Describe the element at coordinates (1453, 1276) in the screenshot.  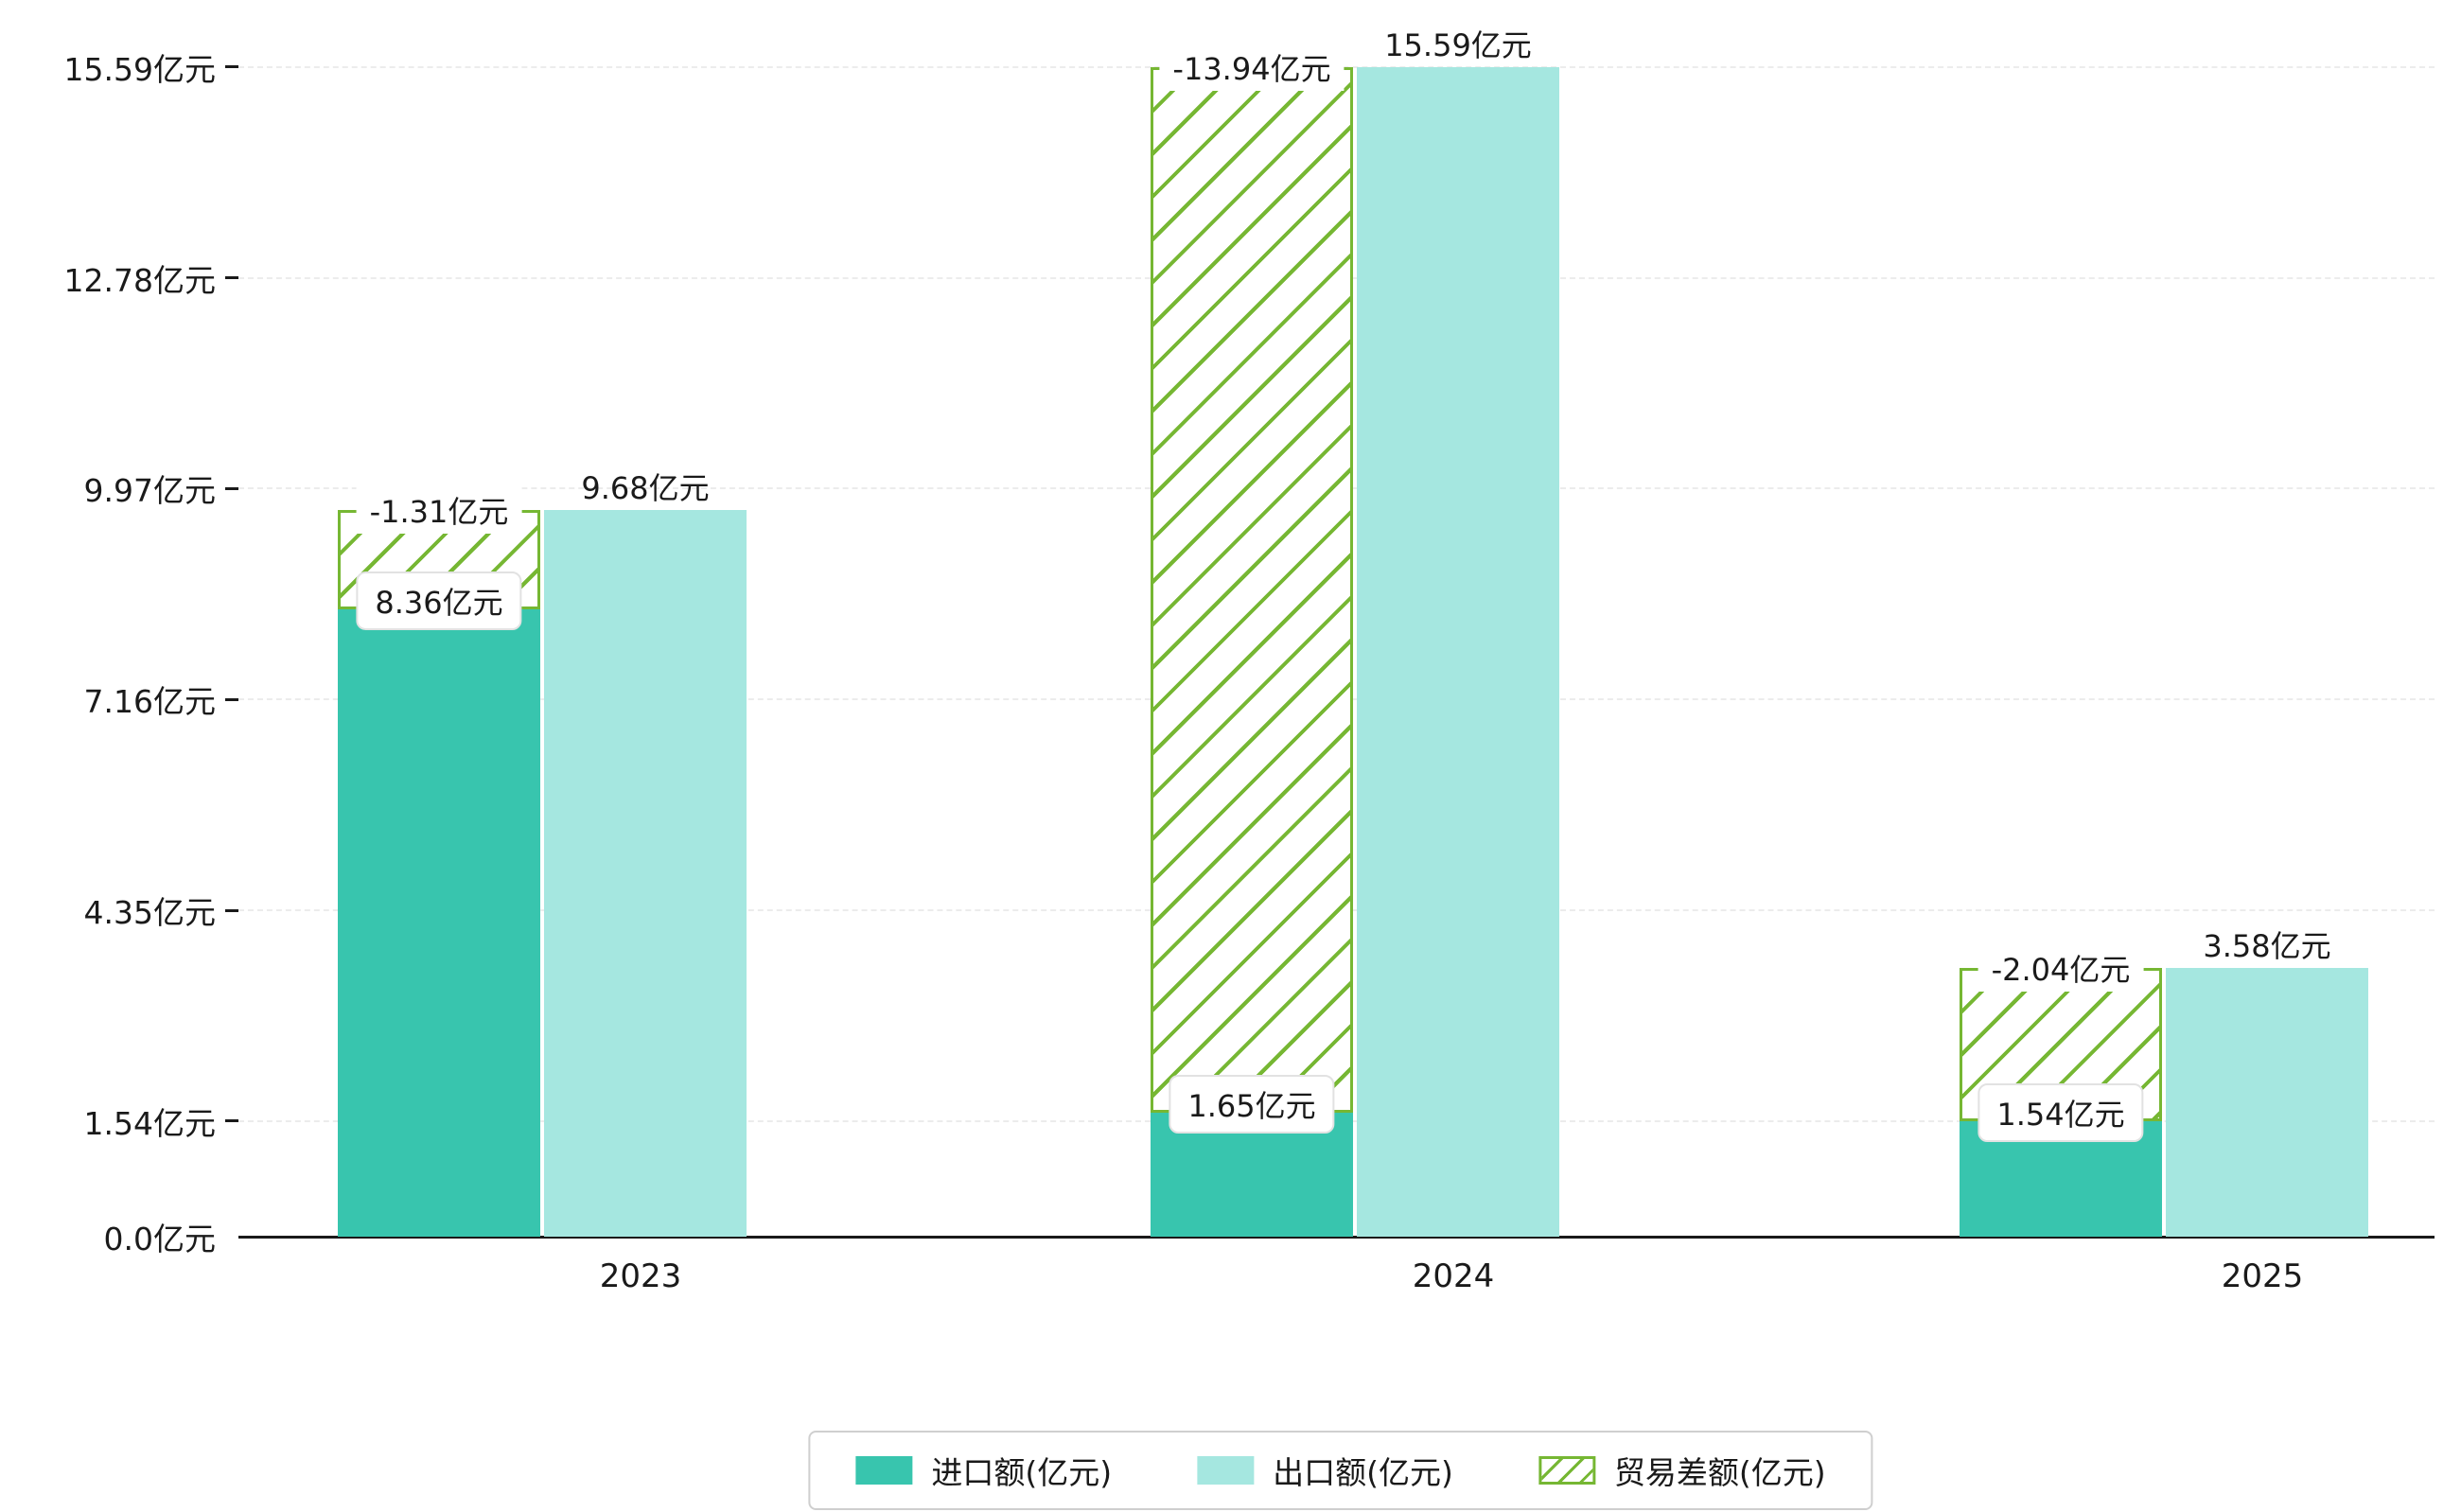
I see `x-axis-label: 2024` at that location.